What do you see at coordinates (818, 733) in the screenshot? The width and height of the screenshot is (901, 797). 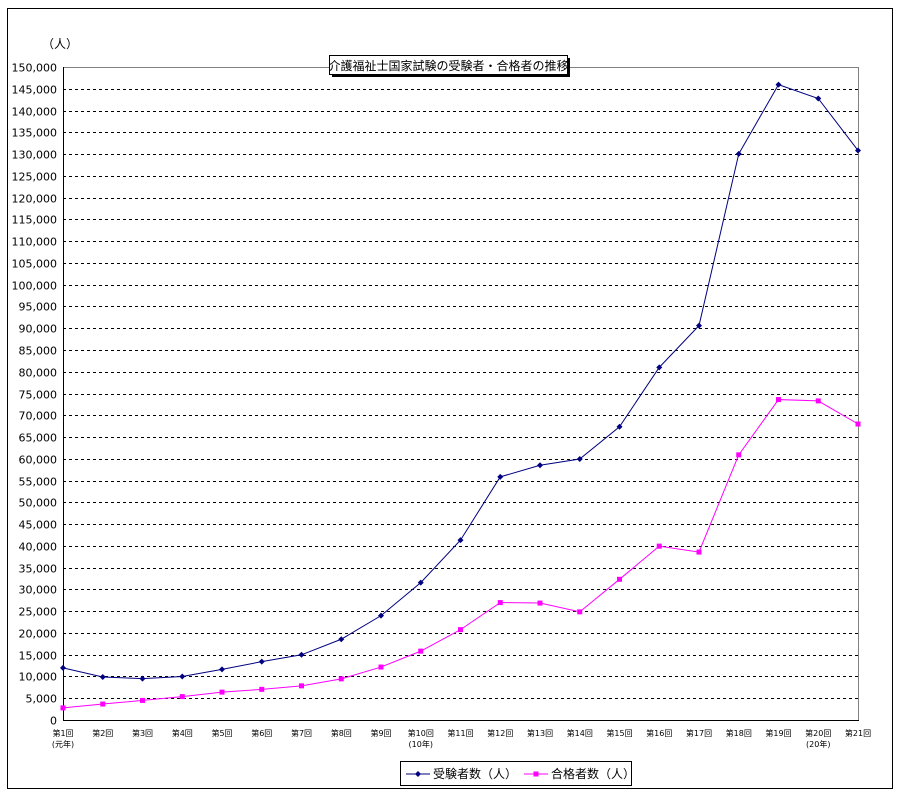 I see `x-tick-label: 第20回` at bounding box center [818, 733].